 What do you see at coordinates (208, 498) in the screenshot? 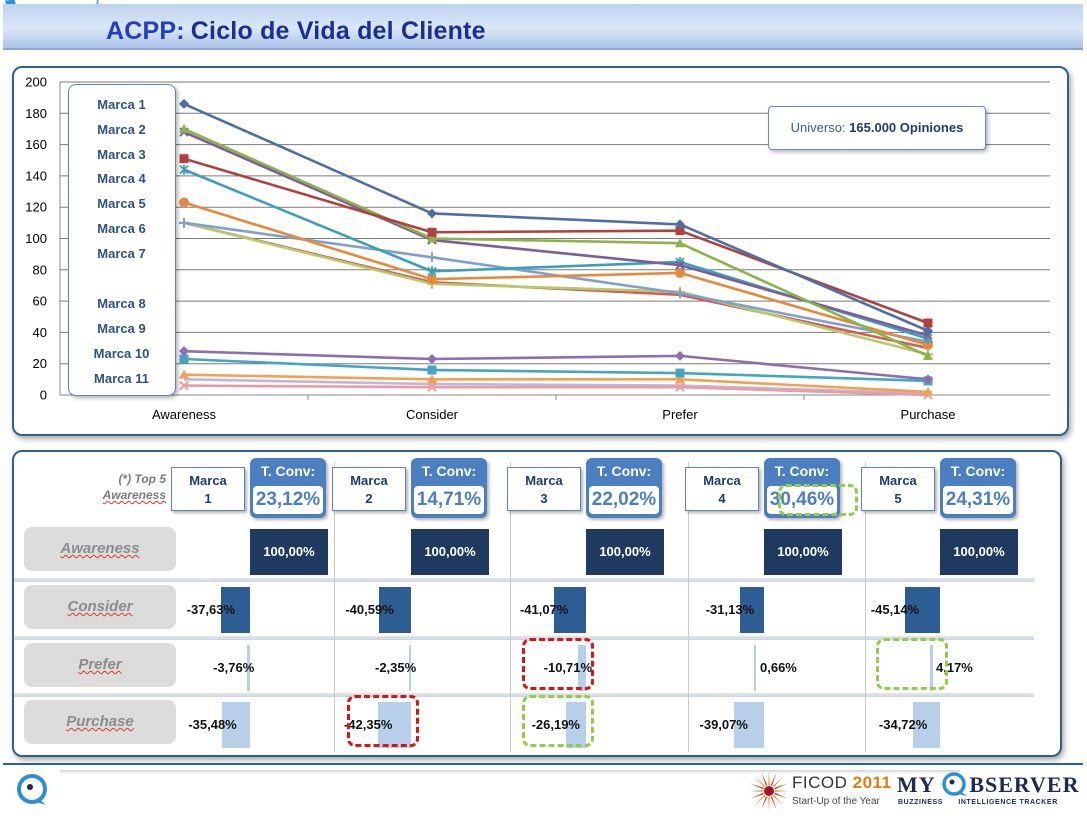
I see `brand-label-line2: 1` at bounding box center [208, 498].